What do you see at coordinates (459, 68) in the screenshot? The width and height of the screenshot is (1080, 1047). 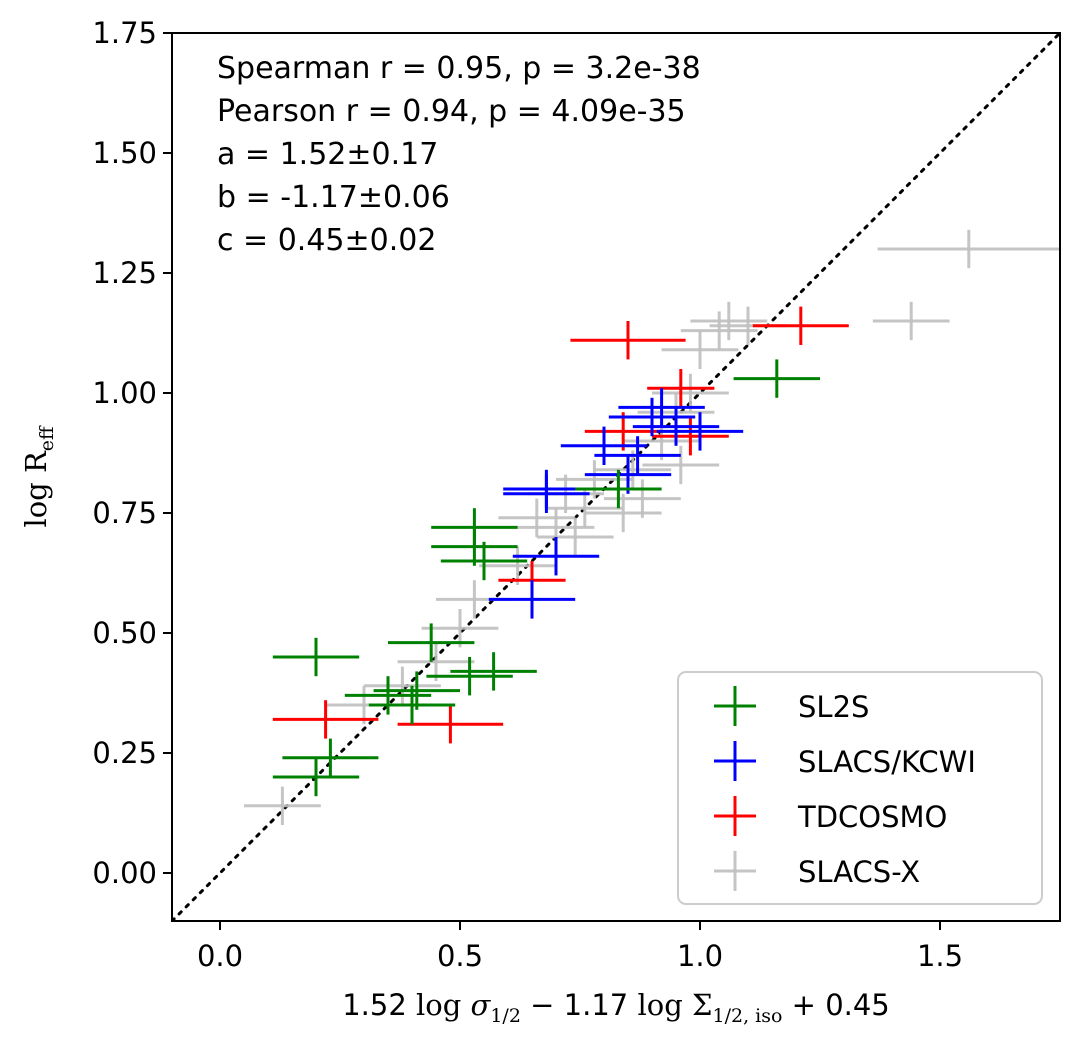 I see `annotation-line: Spearman r = 0.95, p = 3.2e-38` at bounding box center [459, 68].